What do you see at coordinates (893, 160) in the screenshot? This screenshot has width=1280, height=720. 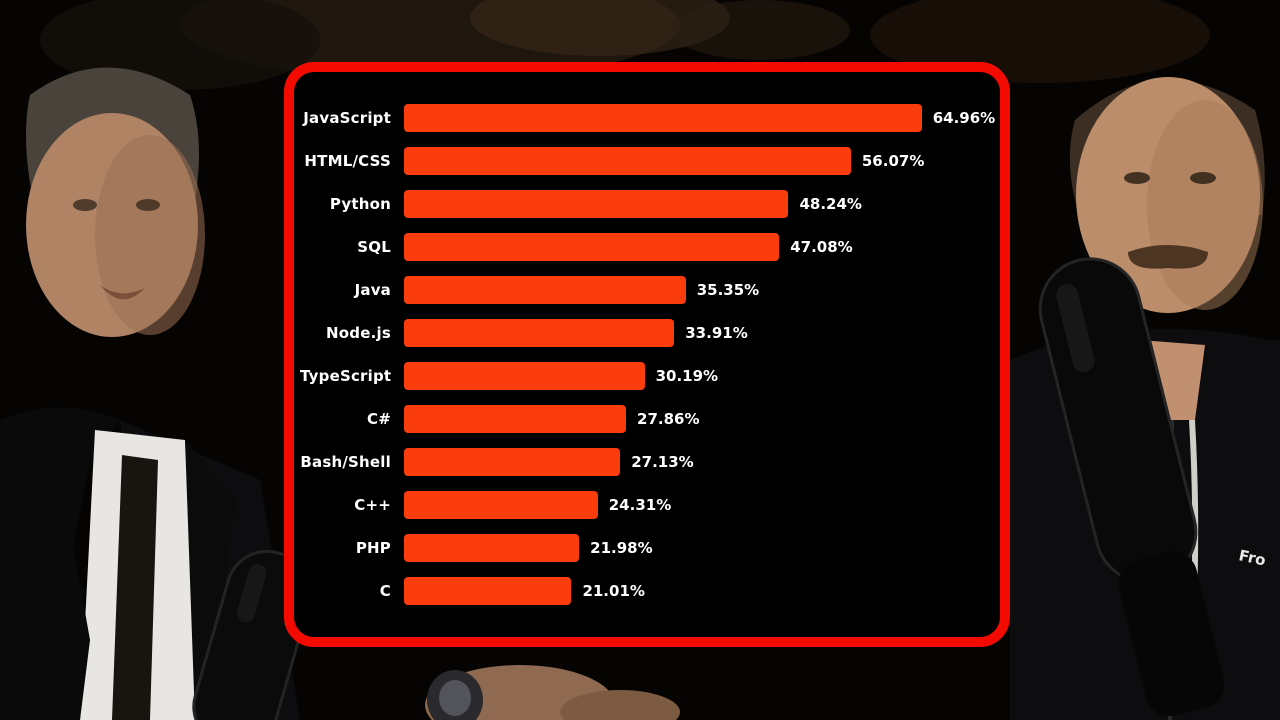 I see `bar-value: 56.07%` at bounding box center [893, 160].